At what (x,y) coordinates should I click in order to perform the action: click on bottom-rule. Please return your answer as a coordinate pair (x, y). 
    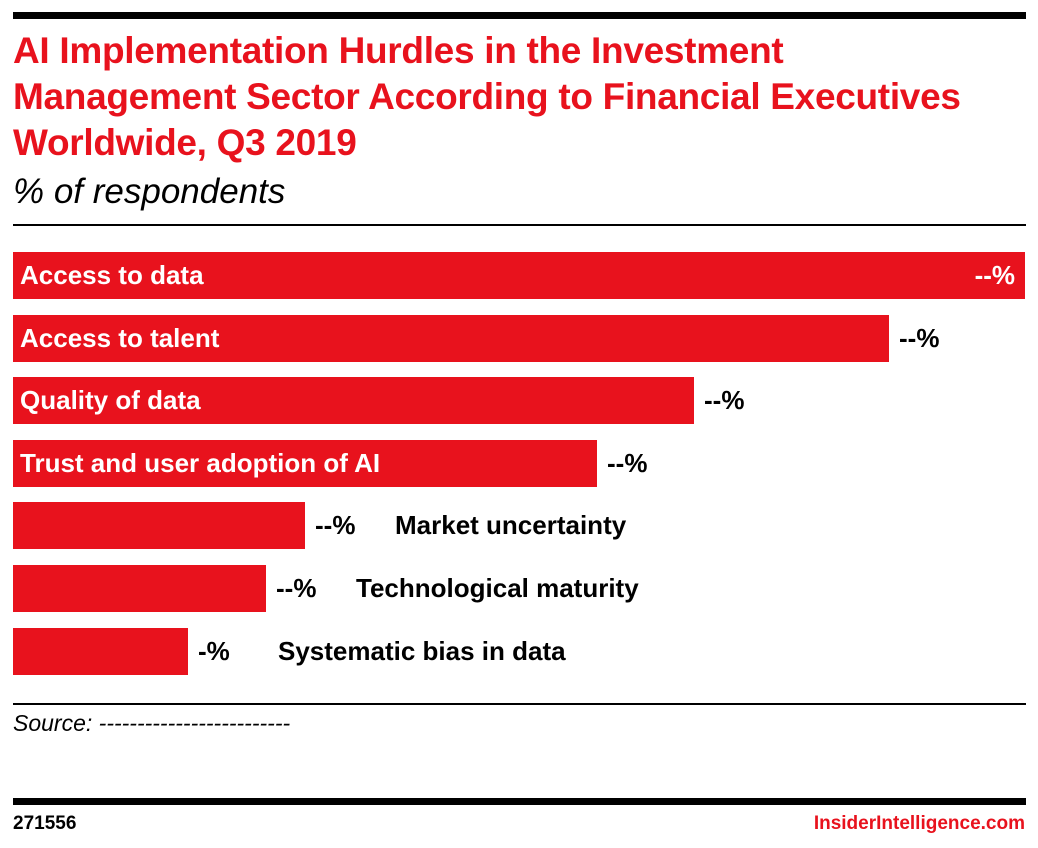
    Looking at the image, I should click on (519, 801).